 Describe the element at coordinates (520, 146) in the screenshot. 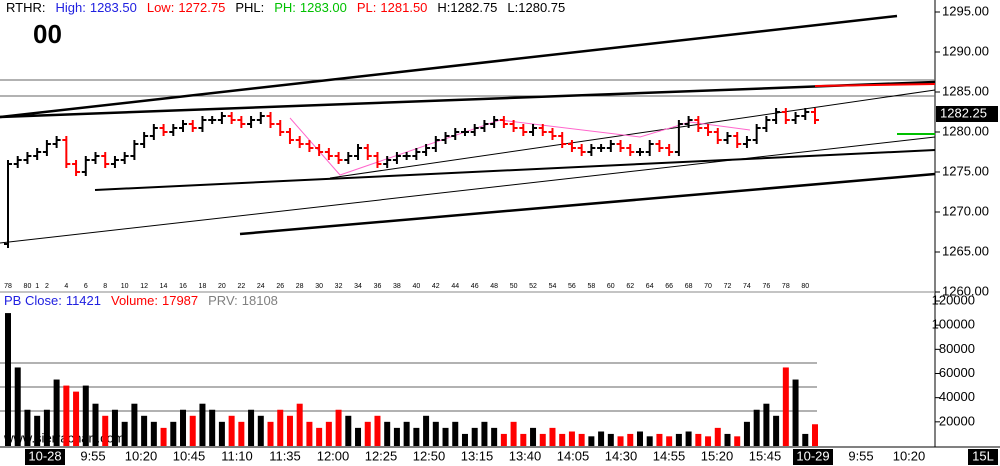

I see `zigzag-line` at that location.